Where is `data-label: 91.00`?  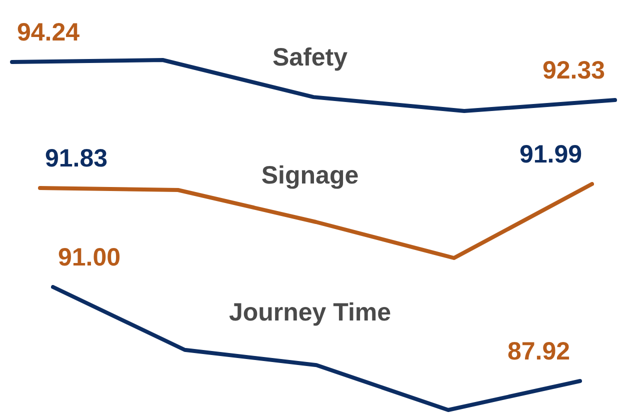
data-label: 91.00 is located at coordinates (89, 258).